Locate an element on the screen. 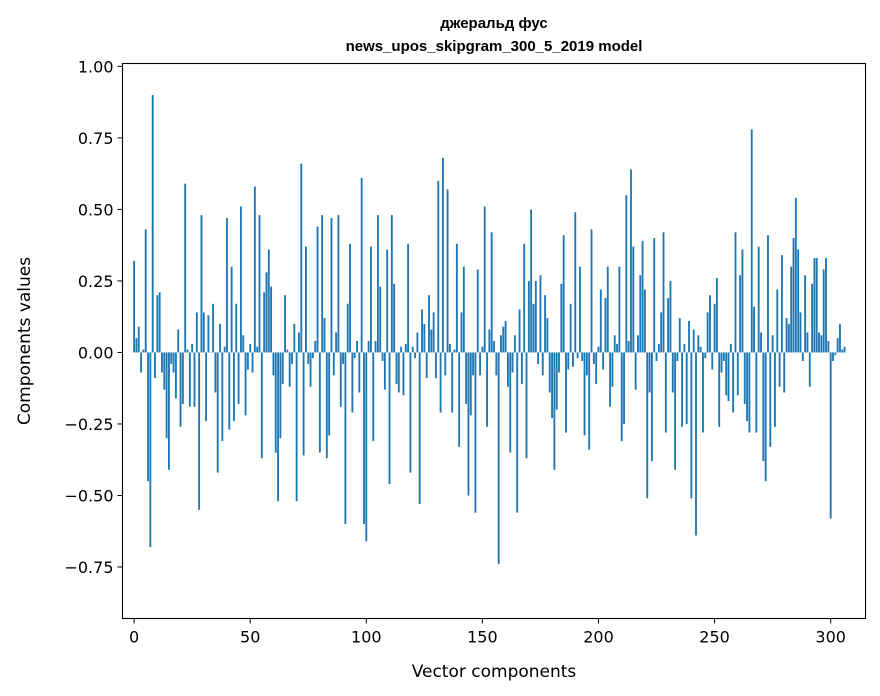  x-tick-label: 150 is located at coordinates (482, 637).